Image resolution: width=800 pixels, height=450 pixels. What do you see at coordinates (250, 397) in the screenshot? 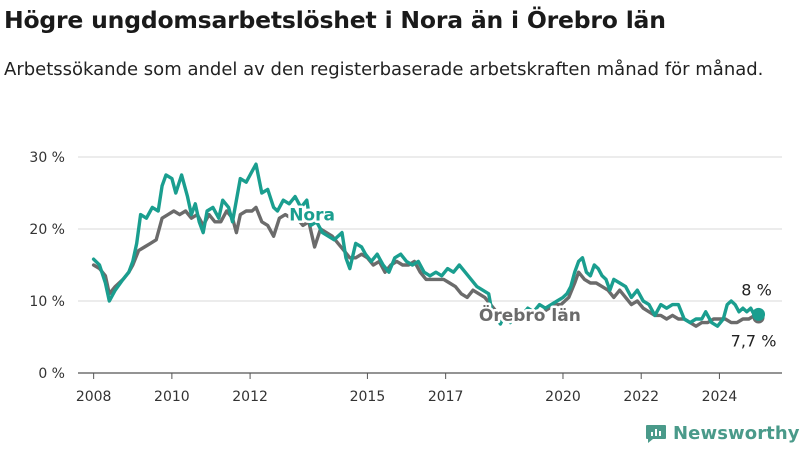
I see `x-tick-label: 2012` at bounding box center [250, 397].